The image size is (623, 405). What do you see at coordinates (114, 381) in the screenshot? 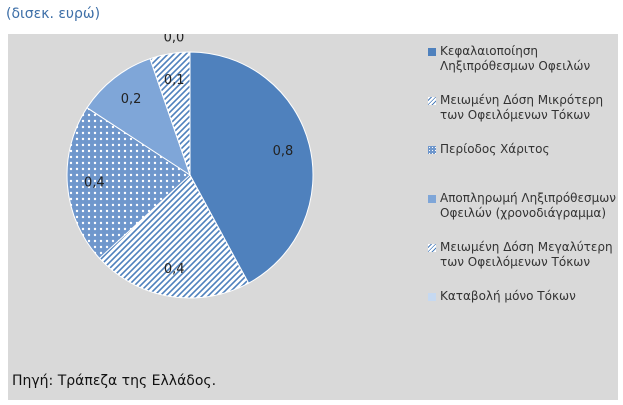
I see `source-note: Πηγή: Τράπεζα της Ελλάδος.` at bounding box center [114, 381].